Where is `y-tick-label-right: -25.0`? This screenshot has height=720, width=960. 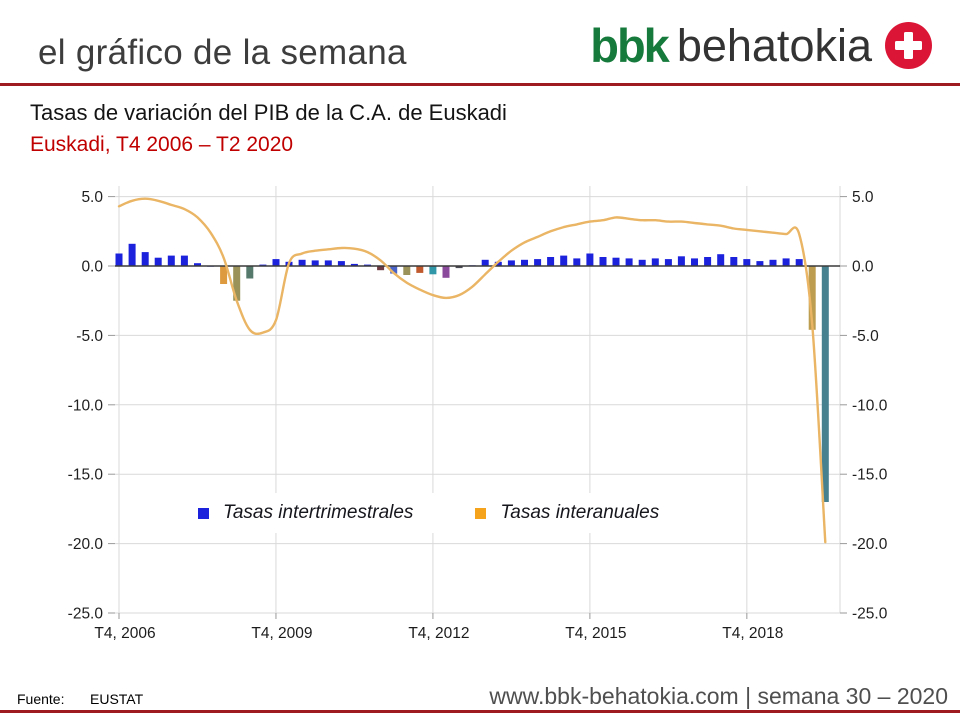
y-tick-label-right: -25.0 is located at coordinates (870, 614).